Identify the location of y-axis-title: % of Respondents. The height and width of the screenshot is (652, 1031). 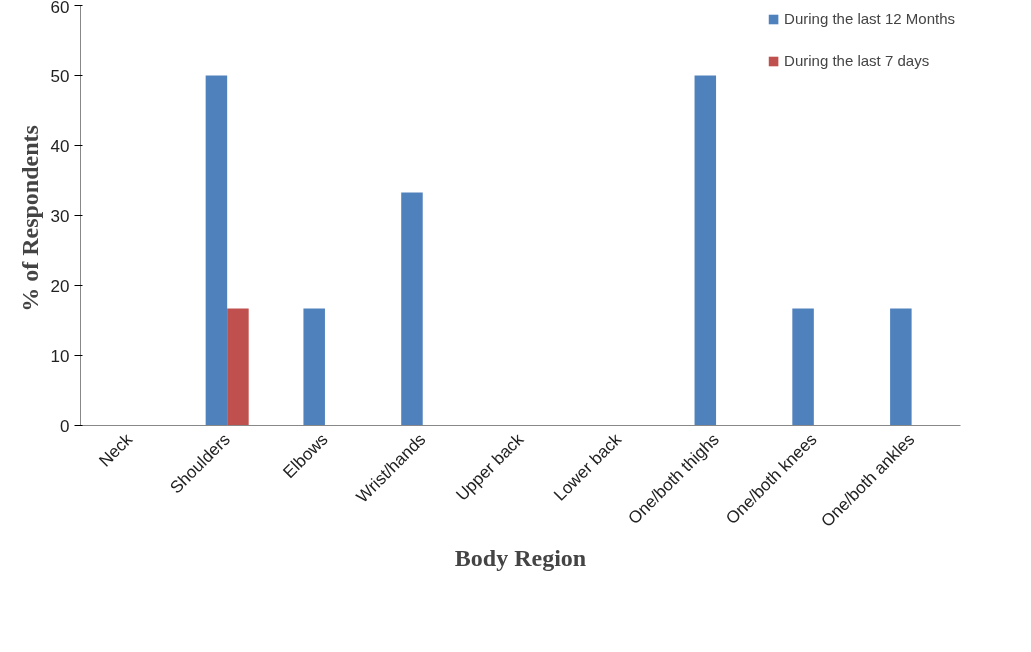
(29, 218).